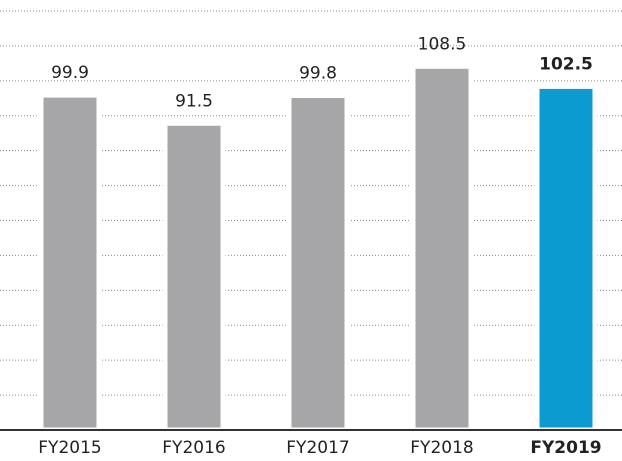 The width and height of the screenshot is (622, 461). I want to click on value-label: 108.5, so click(442, 44).